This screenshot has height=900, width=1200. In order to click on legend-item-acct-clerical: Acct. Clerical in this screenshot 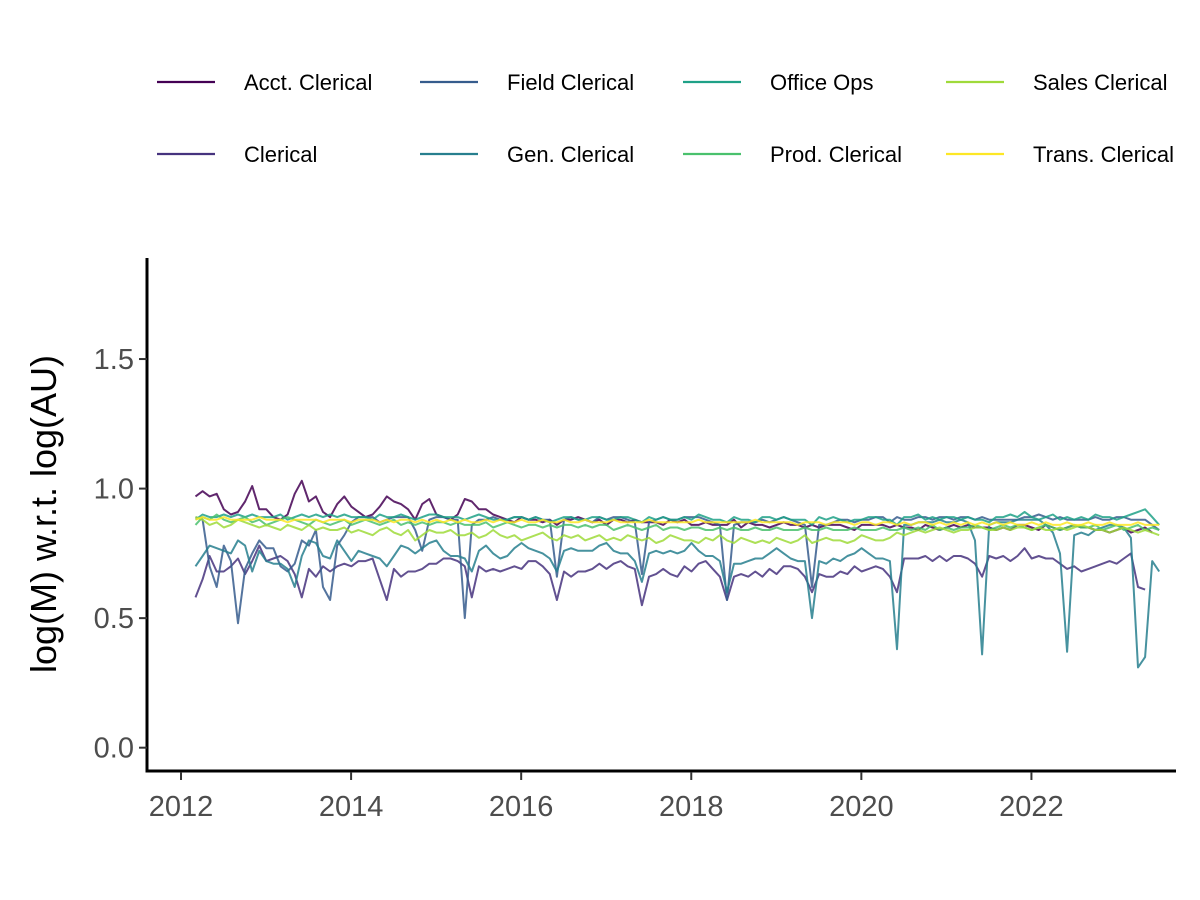, I will do `click(264, 82)`.